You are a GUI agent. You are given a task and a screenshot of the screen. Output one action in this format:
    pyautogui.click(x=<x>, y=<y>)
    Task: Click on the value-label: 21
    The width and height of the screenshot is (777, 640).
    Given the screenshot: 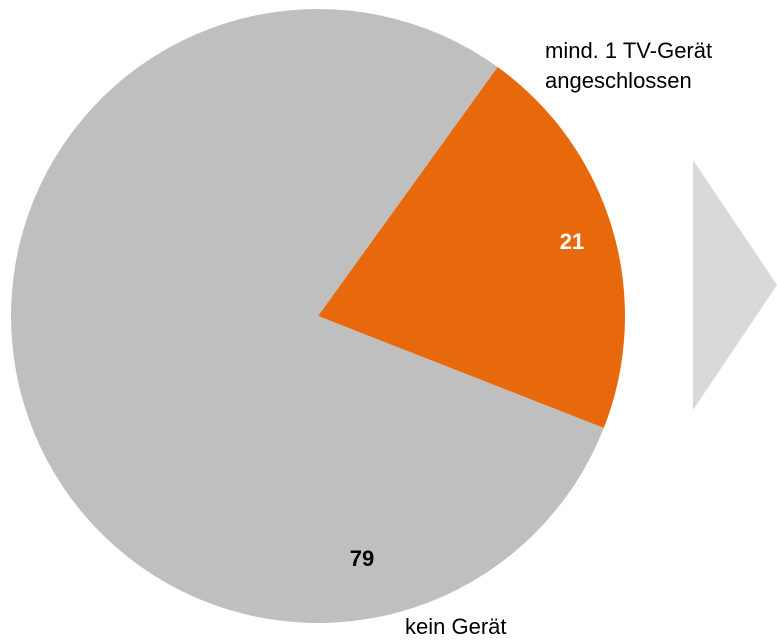 What is the action you would take?
    pyautogui.click(x=572, y=241)
    